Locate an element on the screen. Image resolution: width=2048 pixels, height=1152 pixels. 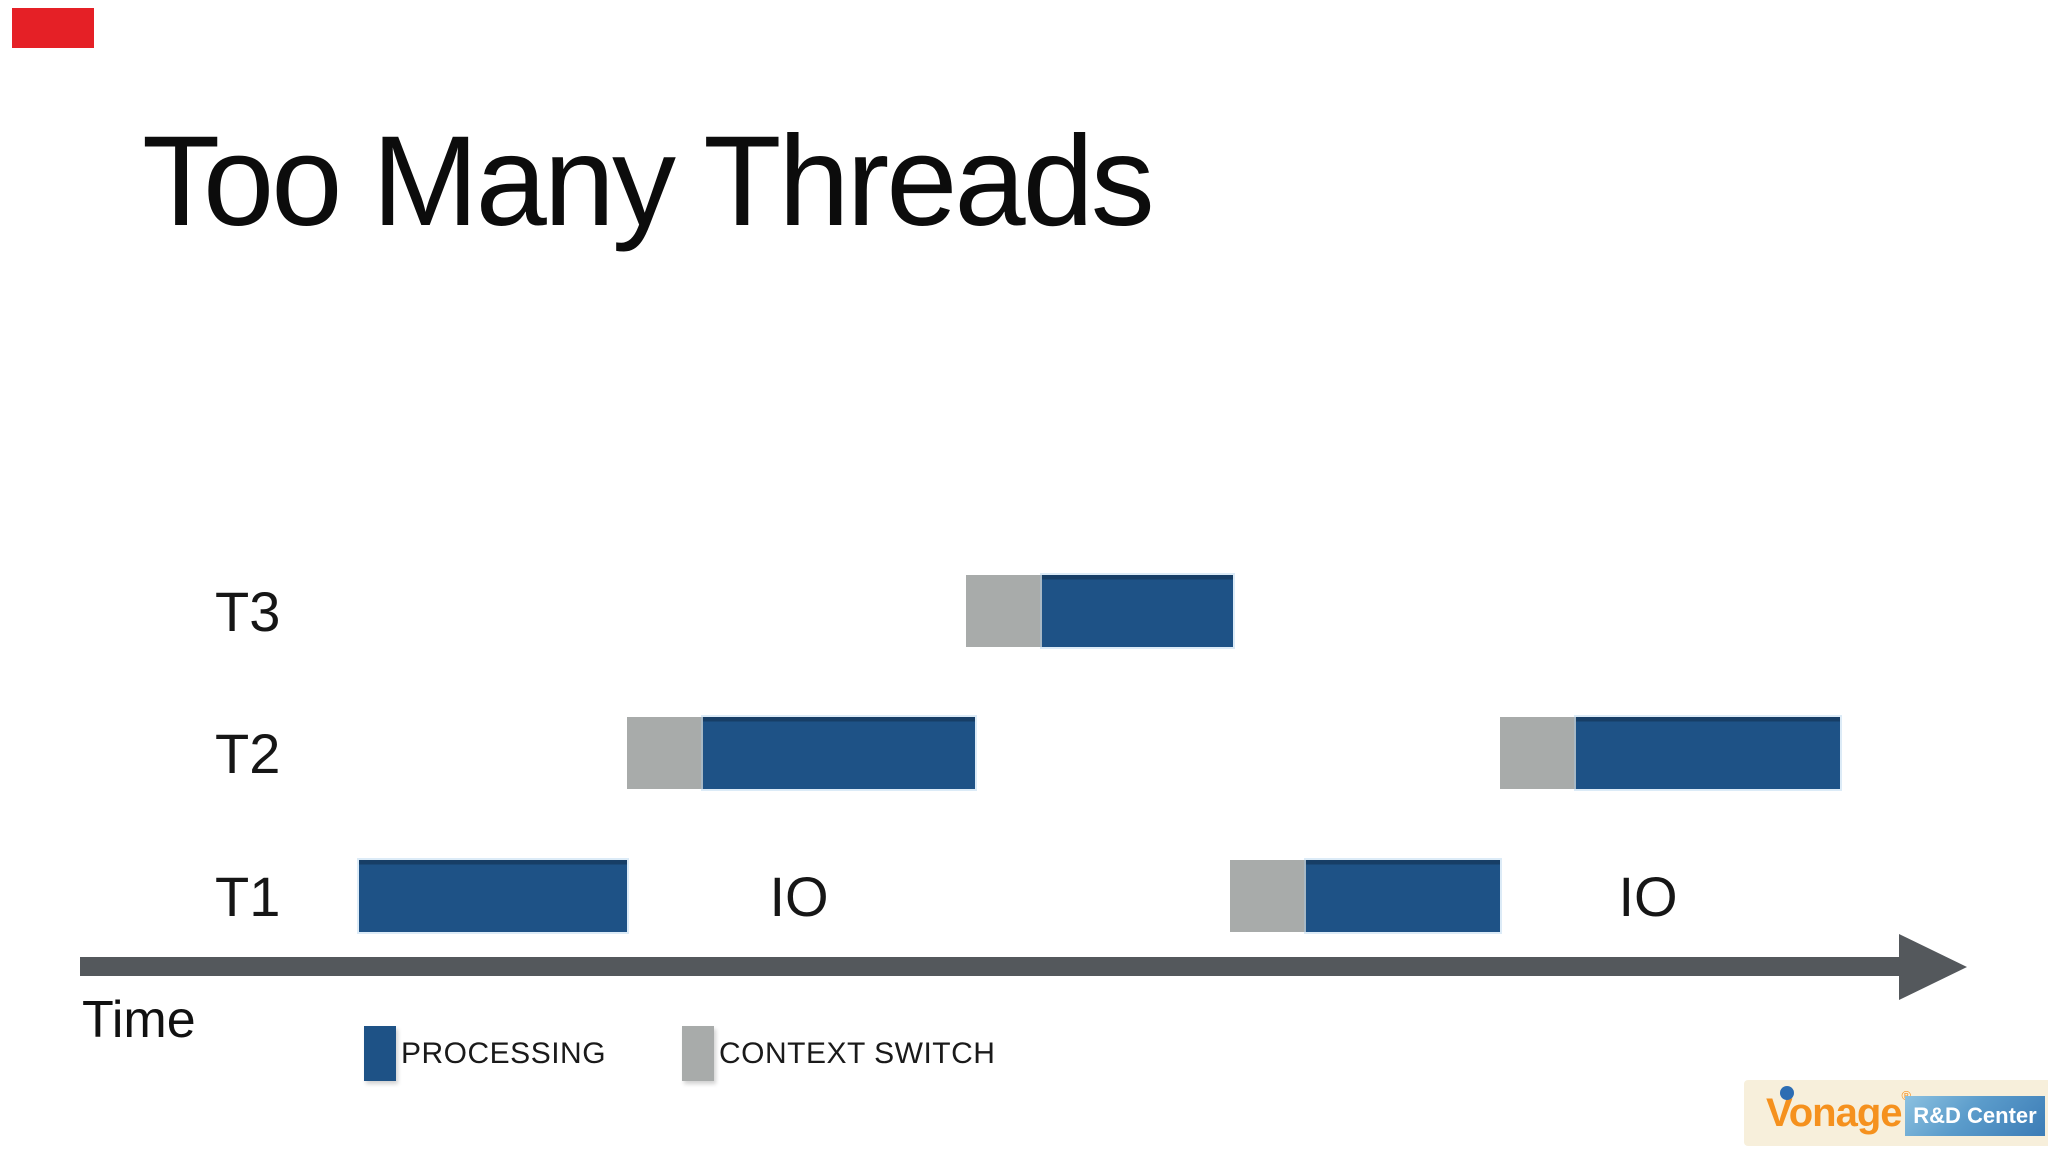
red-corner-marker is located at coordinates (53, 28).